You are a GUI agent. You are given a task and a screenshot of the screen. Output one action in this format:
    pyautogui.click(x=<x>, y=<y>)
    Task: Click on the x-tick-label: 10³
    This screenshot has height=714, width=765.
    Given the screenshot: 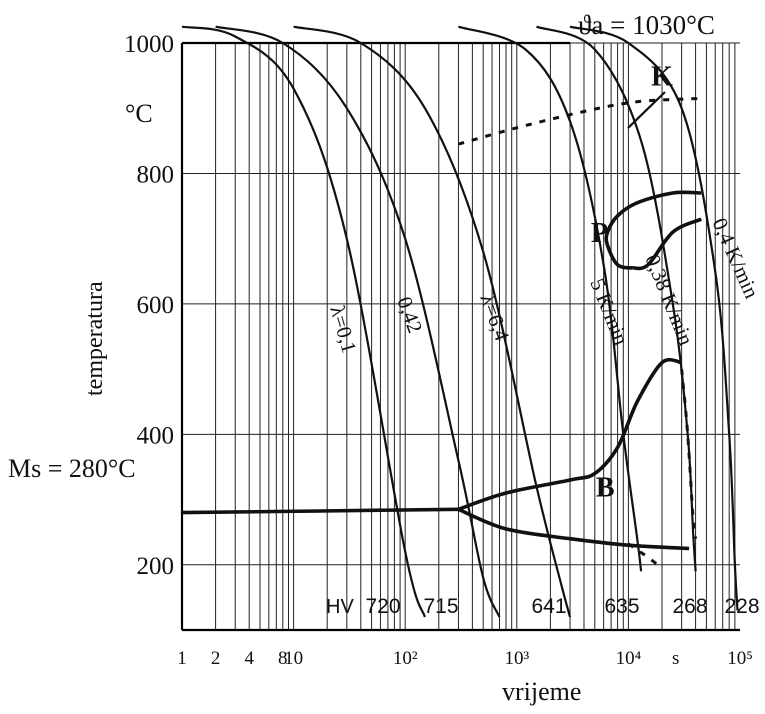 What is the action you would take?
    pyautogui.click(x=516, y=658)
    